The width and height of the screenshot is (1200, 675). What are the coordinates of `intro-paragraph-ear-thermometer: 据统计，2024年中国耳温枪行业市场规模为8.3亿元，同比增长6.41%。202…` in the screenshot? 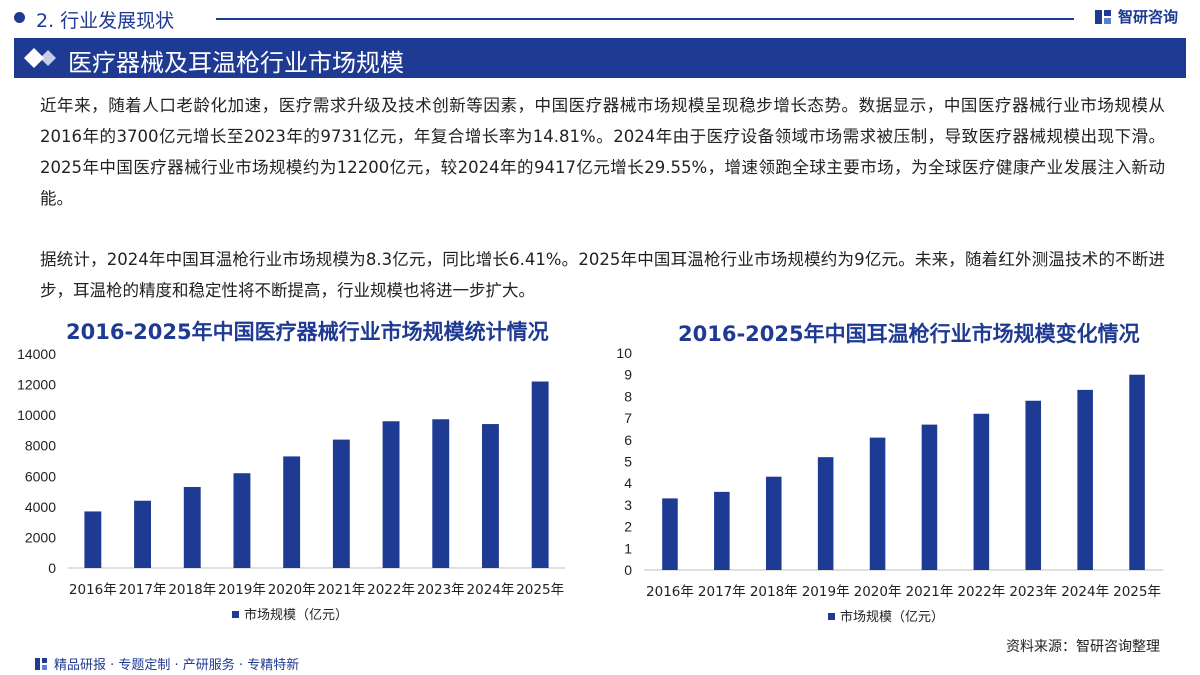 It's located at (602, 275).